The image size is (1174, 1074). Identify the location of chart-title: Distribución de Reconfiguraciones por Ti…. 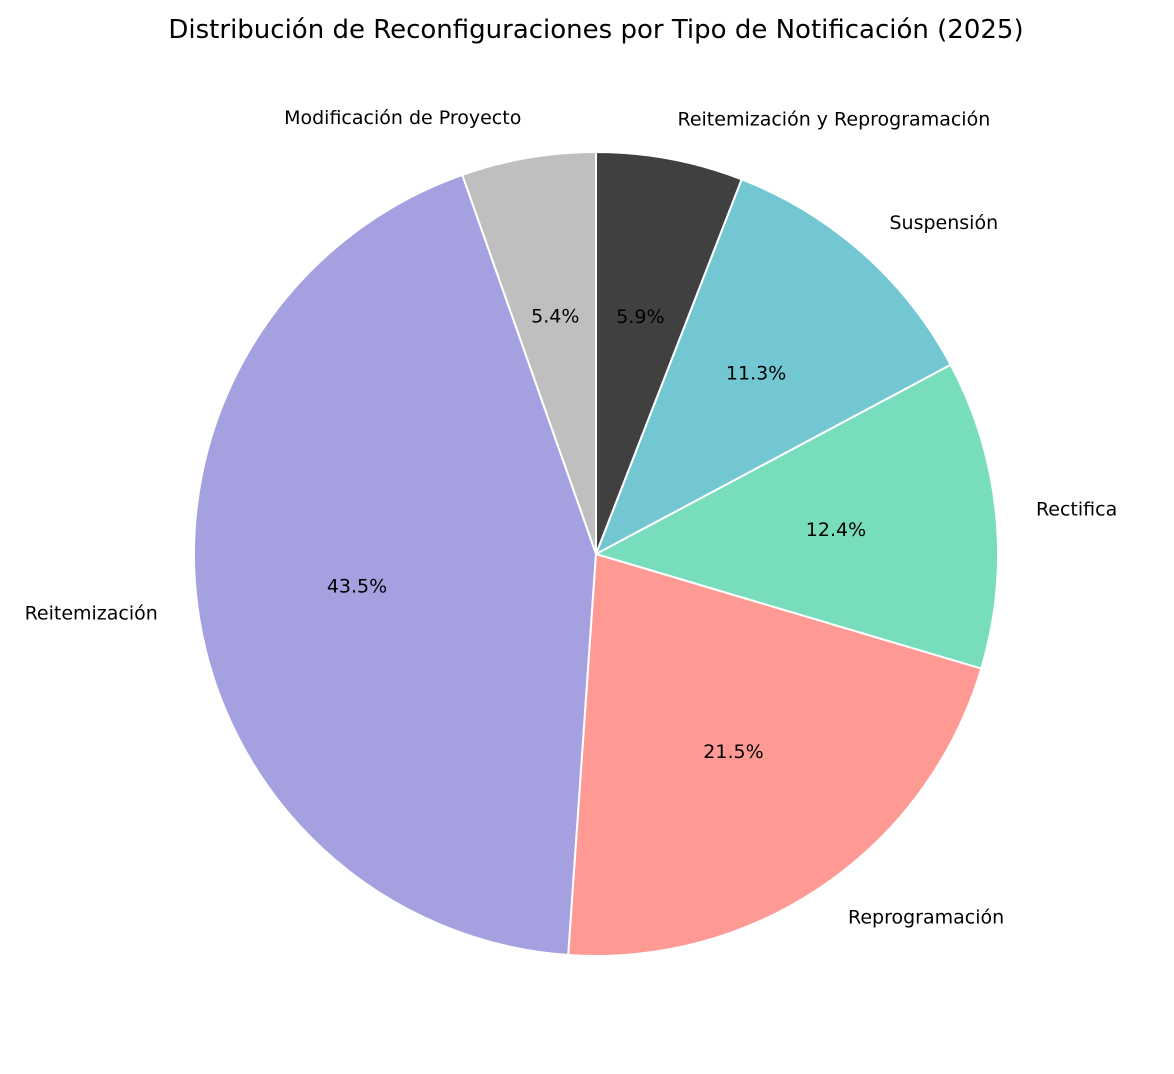
(595, 30).